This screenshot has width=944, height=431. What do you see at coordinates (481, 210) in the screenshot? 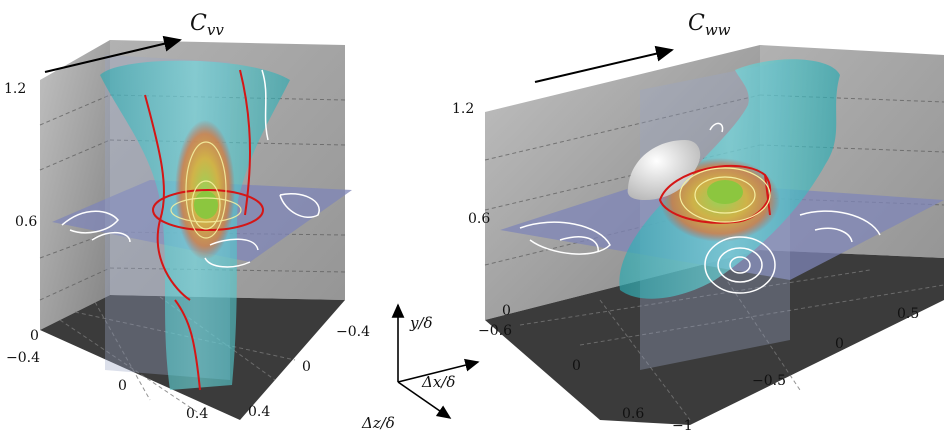
I see `right-y-ticks: 1.2 0.6 0` at bounding box center [481, 210].